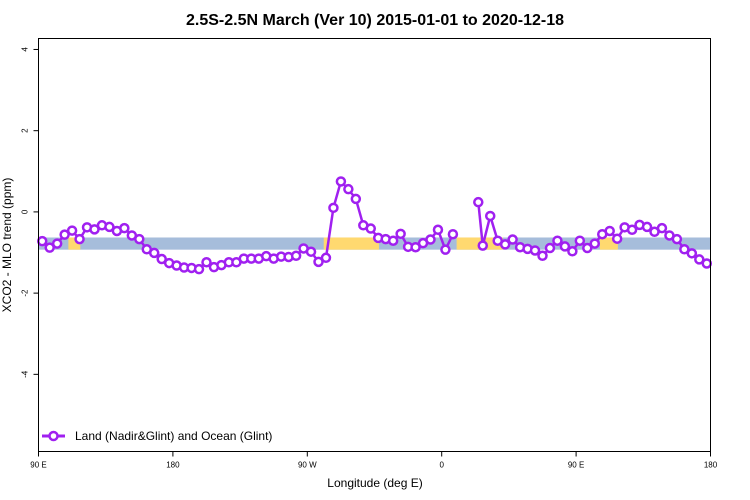  Describe the element at coordinates (441, 465) in the screenshot. I see `x-tick-label: 0` at that location.